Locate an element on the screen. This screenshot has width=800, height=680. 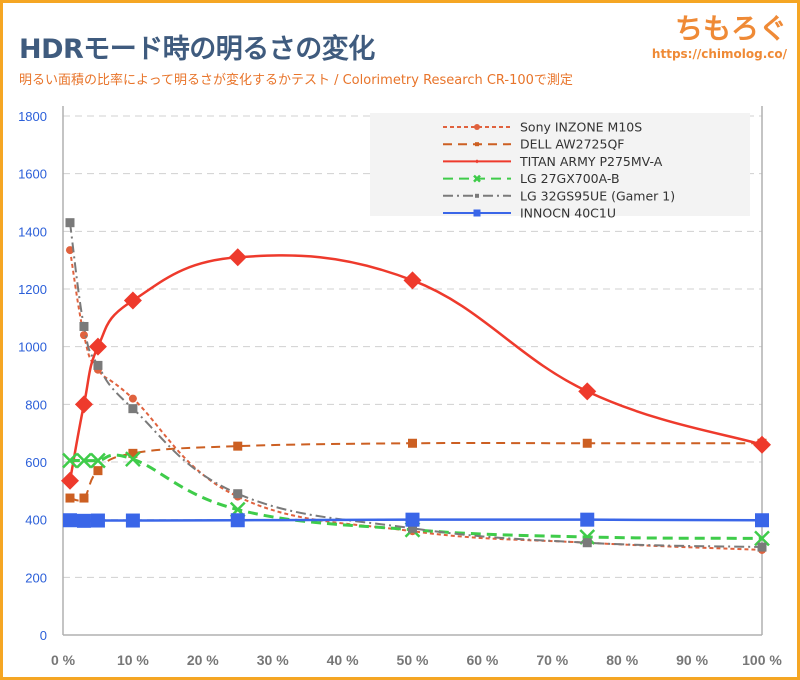
chart-title: HDRモード時の明るさの変化 is located at coordinates (197, 49).